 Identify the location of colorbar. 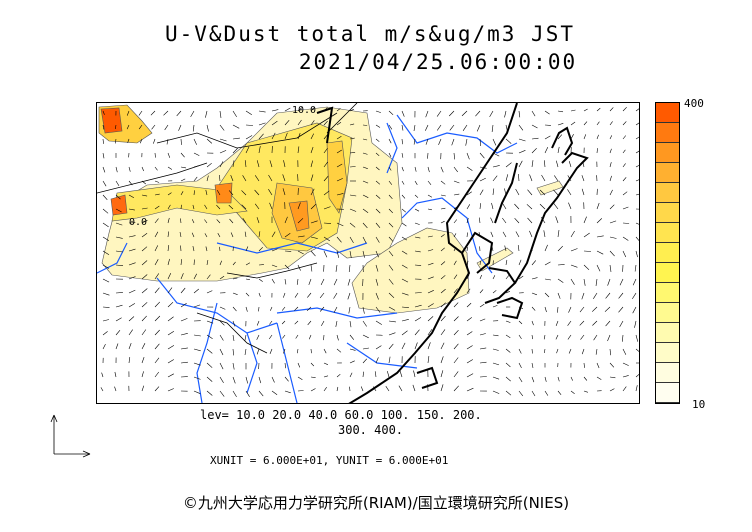
(667, 253).